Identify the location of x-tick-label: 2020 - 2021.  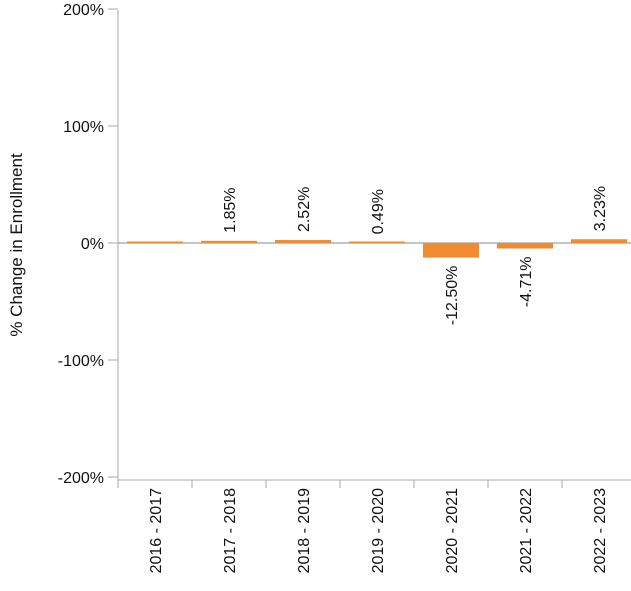
(452, 531).